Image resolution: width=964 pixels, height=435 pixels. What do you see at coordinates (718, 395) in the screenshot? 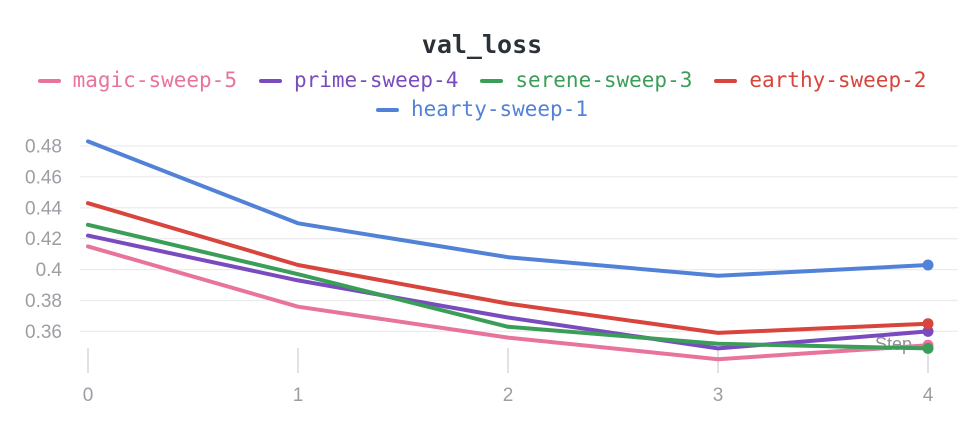
I see `x-tick-label: 3` at bounding box center [718, 395].